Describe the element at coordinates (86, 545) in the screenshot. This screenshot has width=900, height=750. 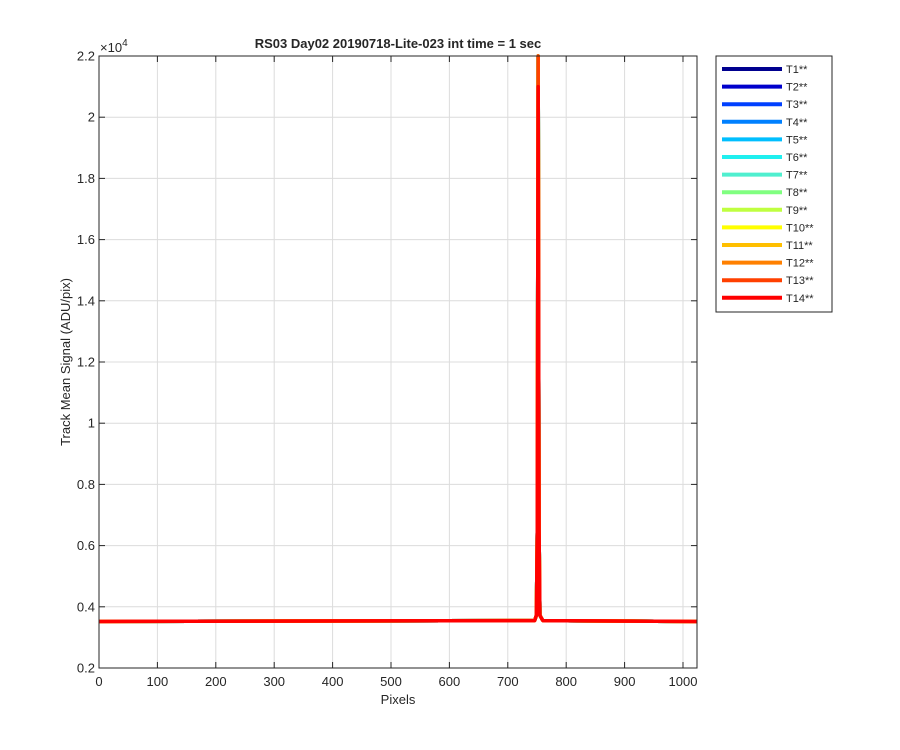
I see `y-tick-label: 0.6` at that location.